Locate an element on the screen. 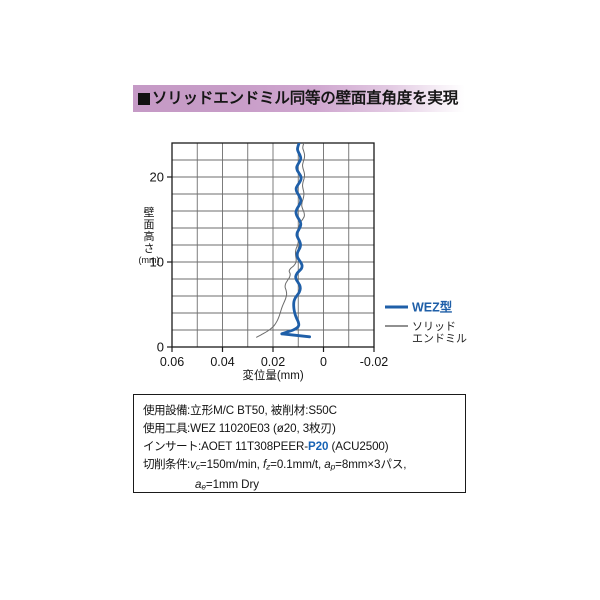  x-tick-label: -0.02 is located at coordinates (374, 362).